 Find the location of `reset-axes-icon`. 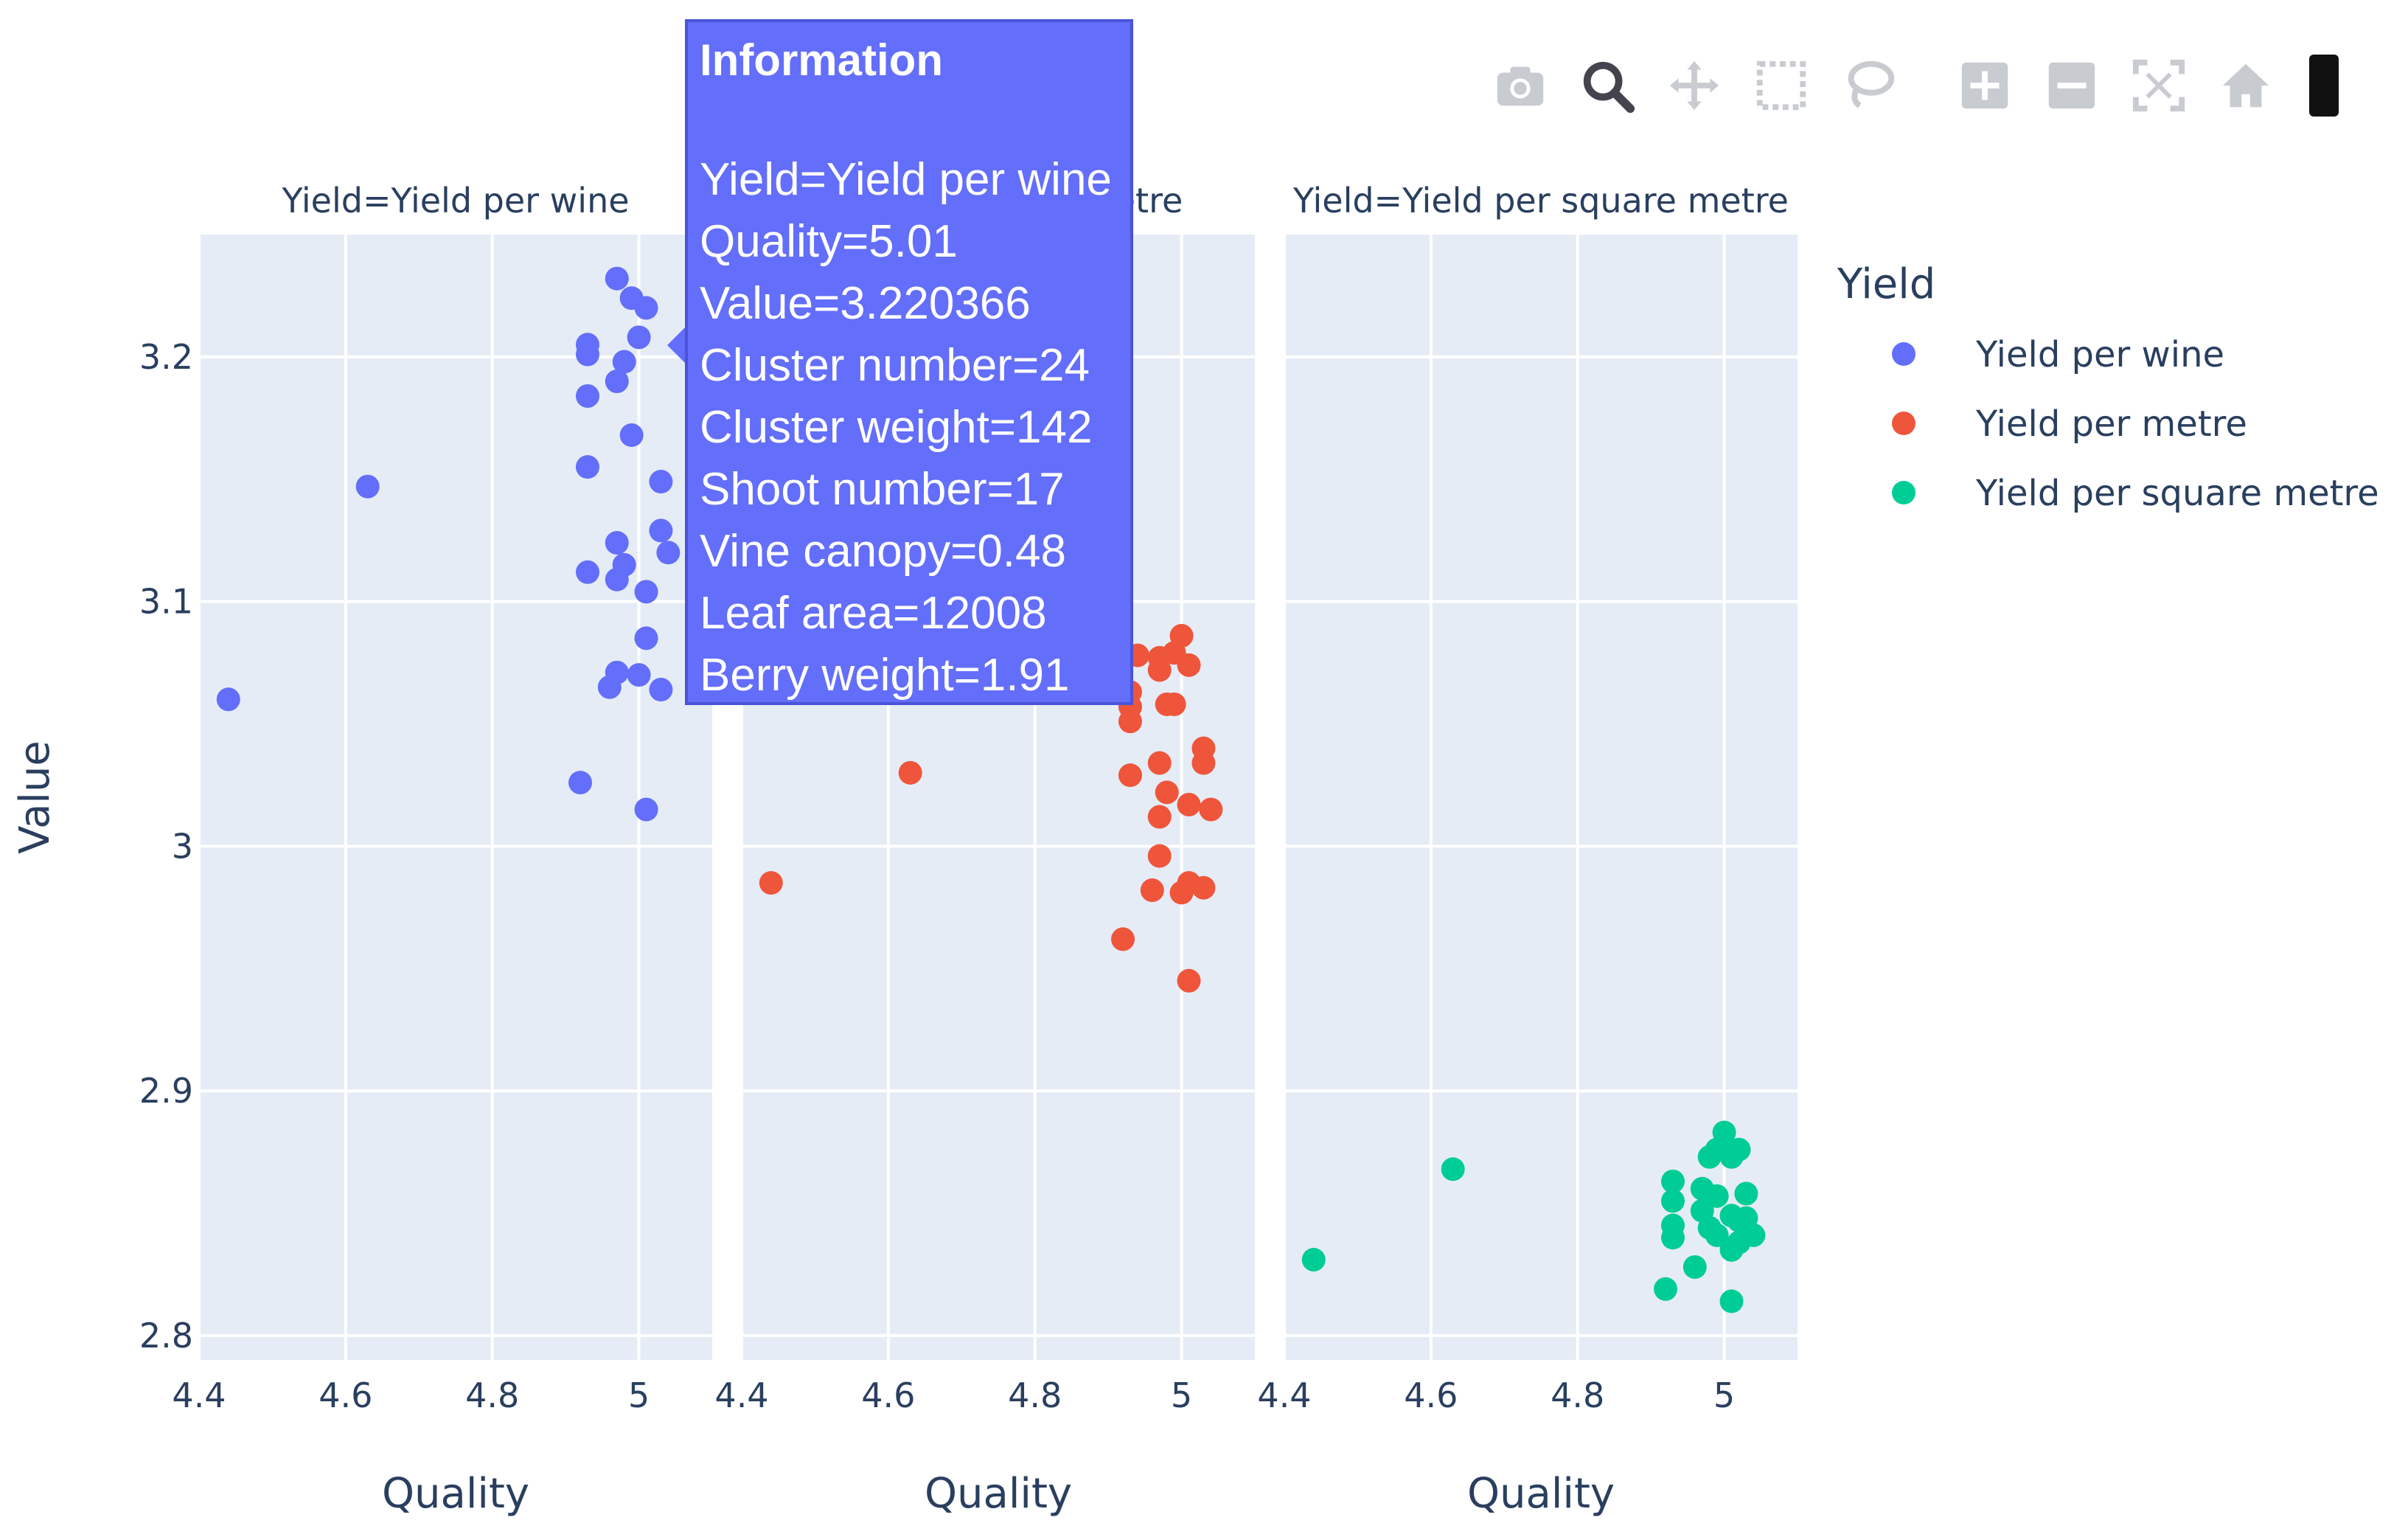

reset-axes-icon is located at coordinates (2246, 85).